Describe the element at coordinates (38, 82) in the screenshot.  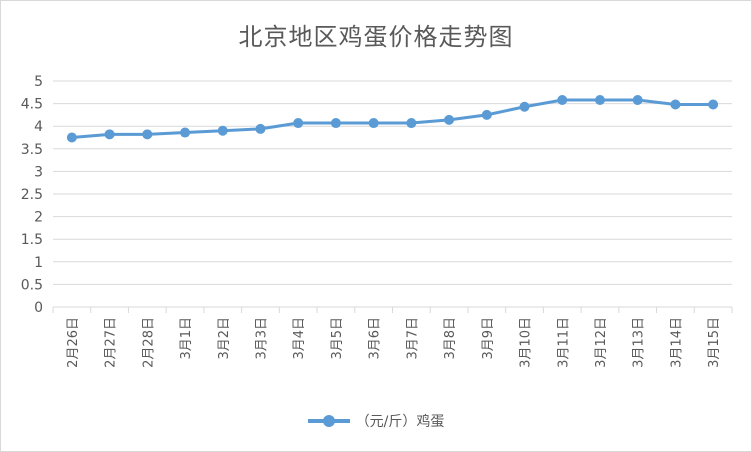
I see `y-tick-label: 5` at that location.